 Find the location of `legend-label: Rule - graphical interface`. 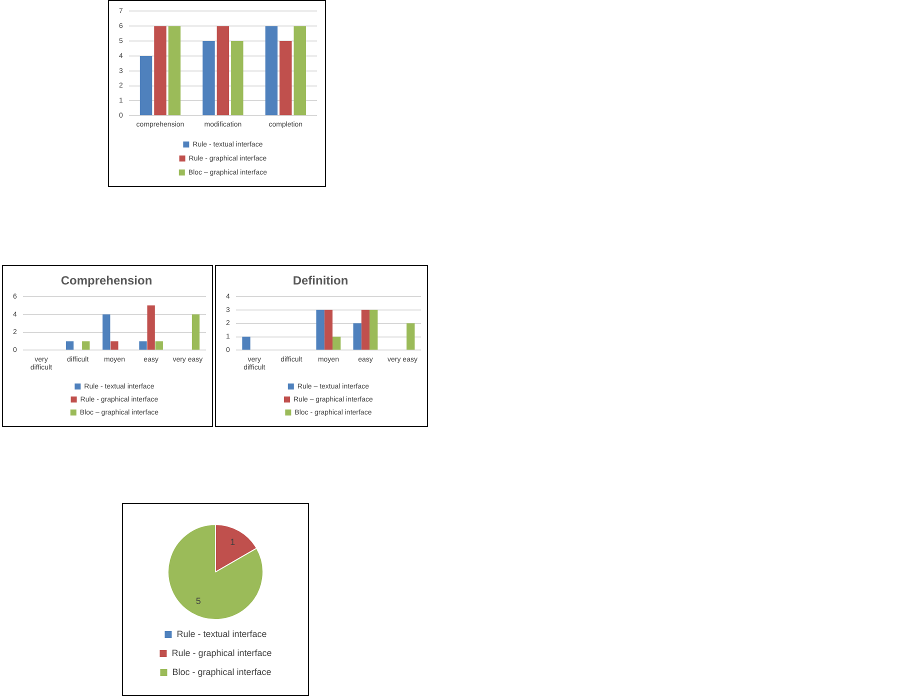

legend-label: Rule - graphical interface is located at coordinates (222, 653).